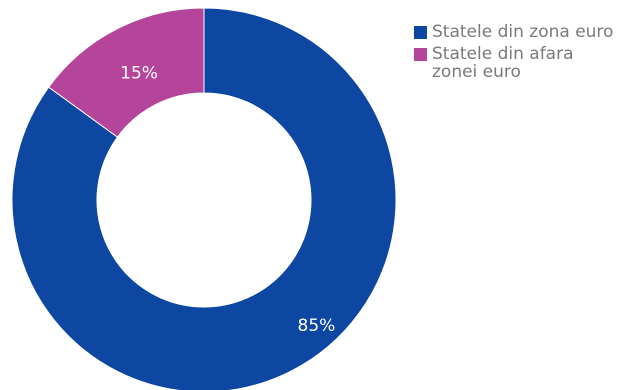 The height and width of the screenshot is (390, 642). I want to click on legend-swatch-euro-area, so click(420, 32).